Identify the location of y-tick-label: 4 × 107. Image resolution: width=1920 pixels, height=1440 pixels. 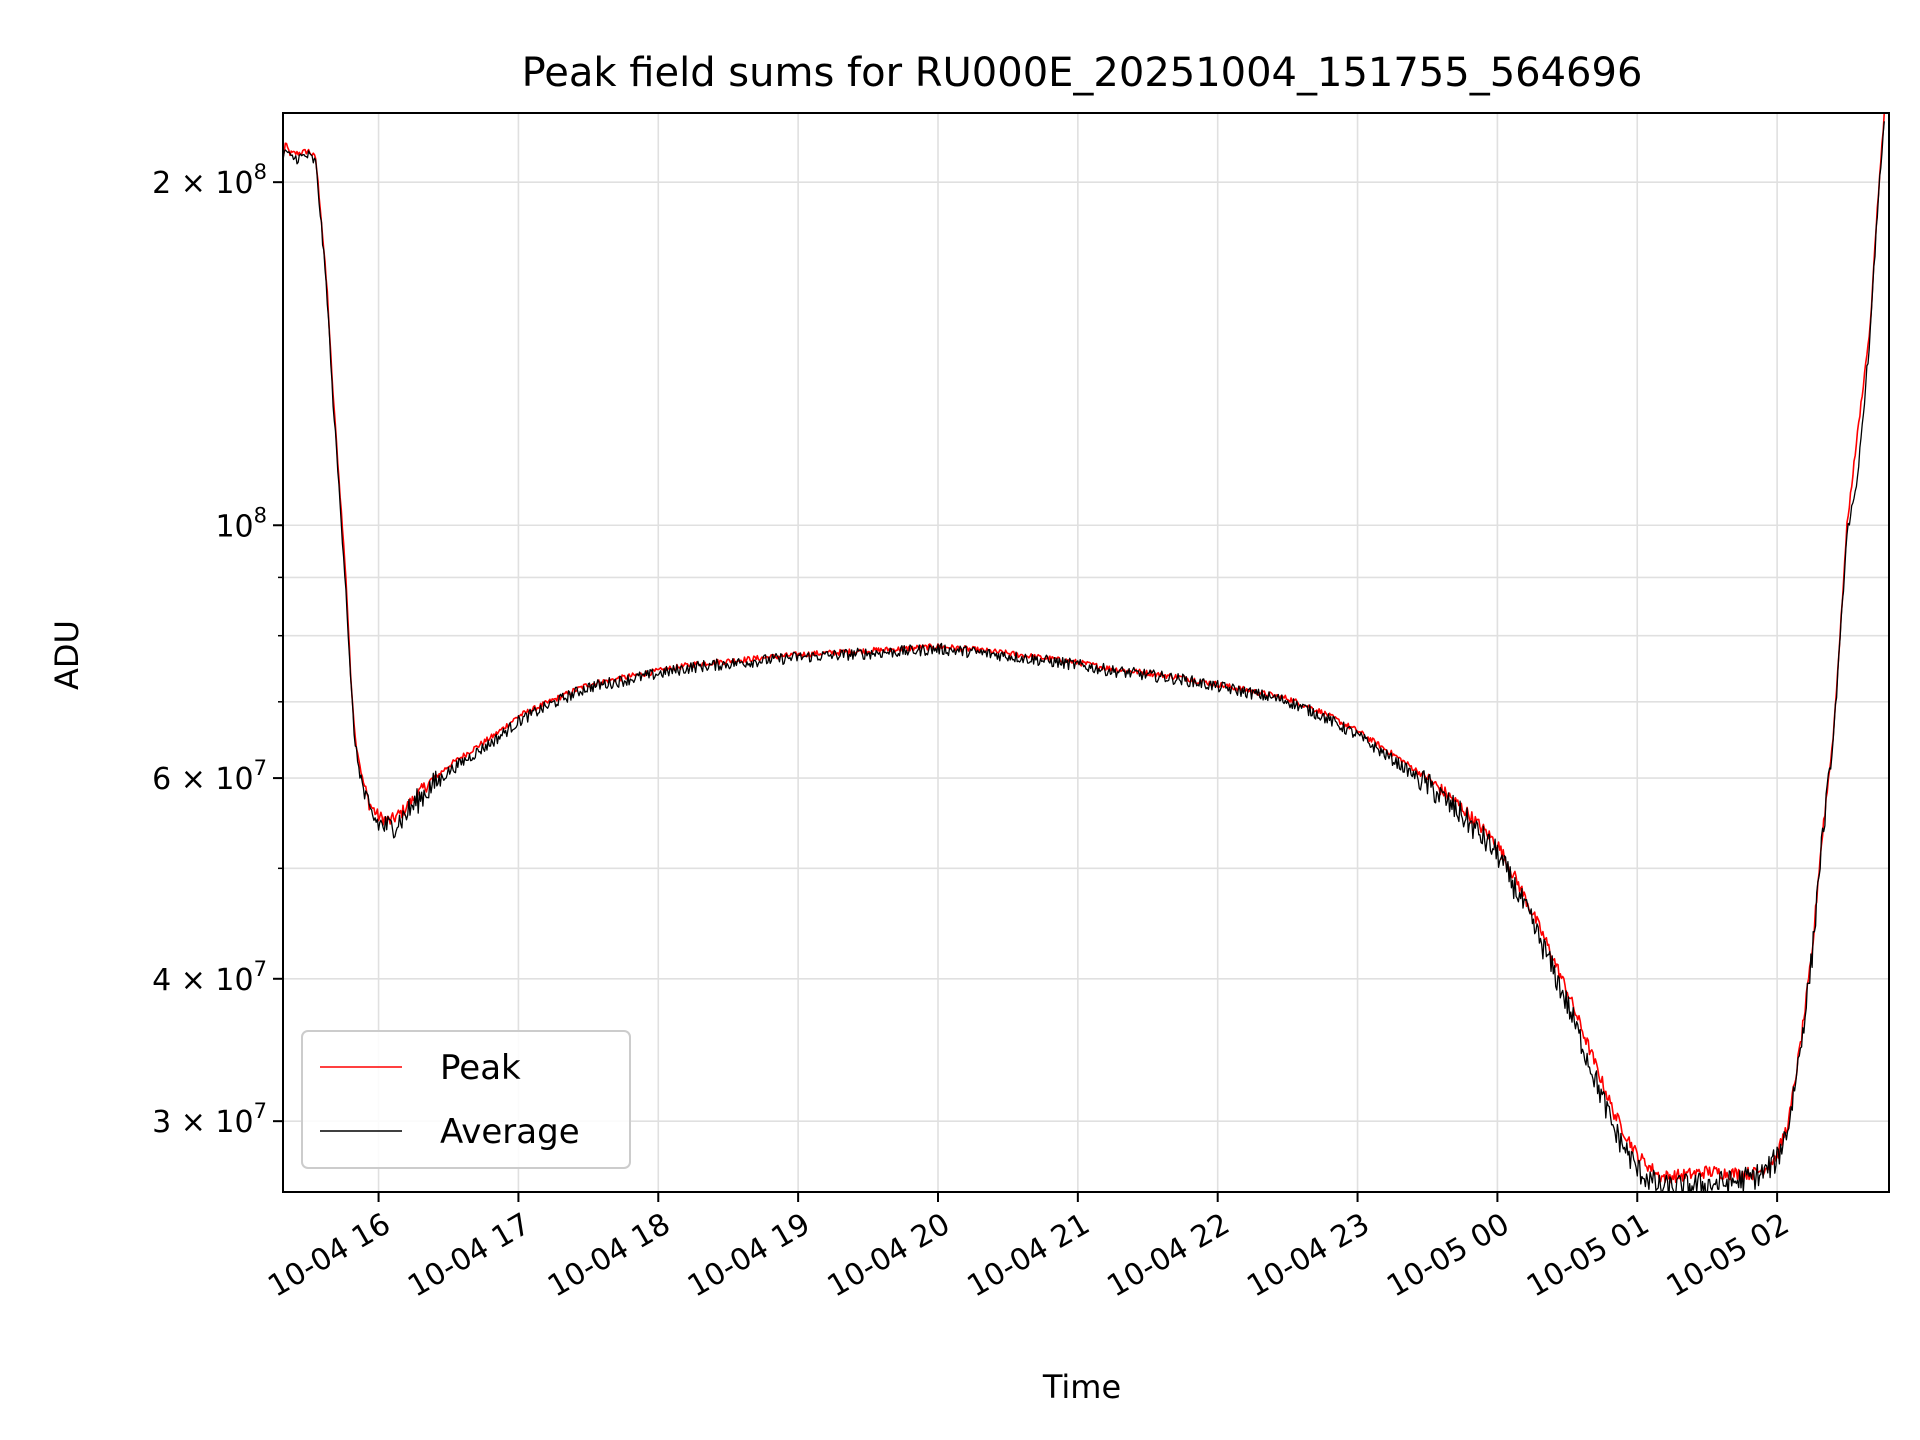
(209, 977).